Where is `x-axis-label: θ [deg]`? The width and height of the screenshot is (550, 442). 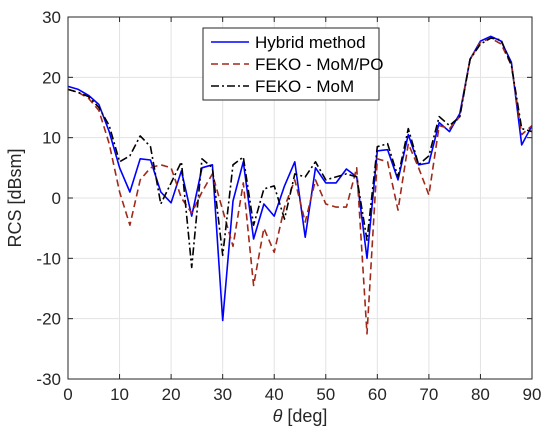 x-axis-label: θ [deg] is located at coordinates (300, 416).